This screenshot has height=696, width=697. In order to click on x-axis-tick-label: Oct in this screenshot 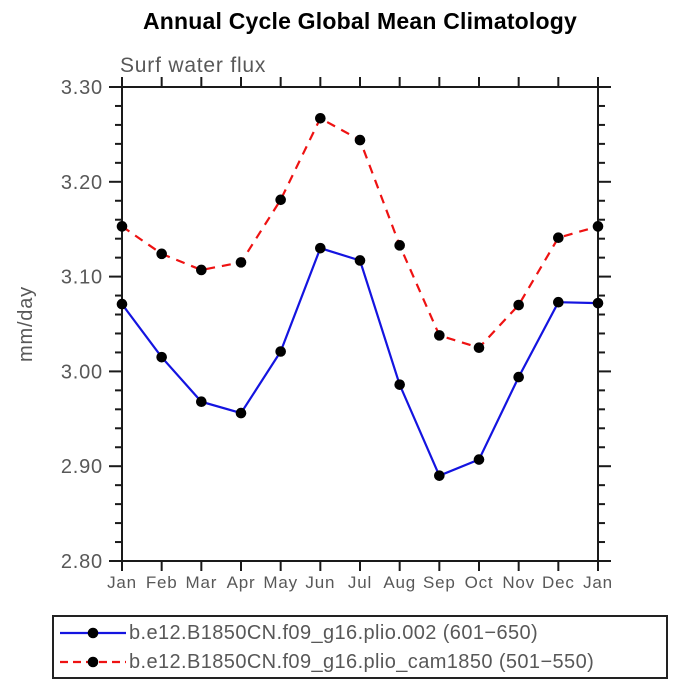, I will do `click(479, 582)`.